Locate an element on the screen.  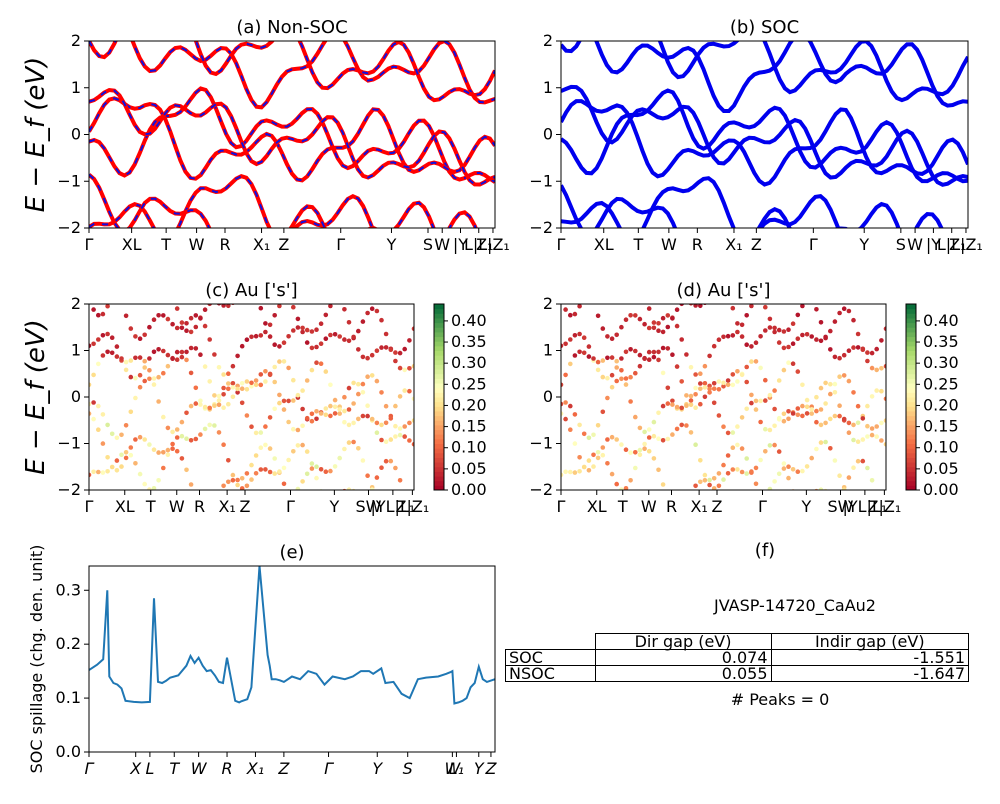
plot-frame is located at coordinates (292, 134).